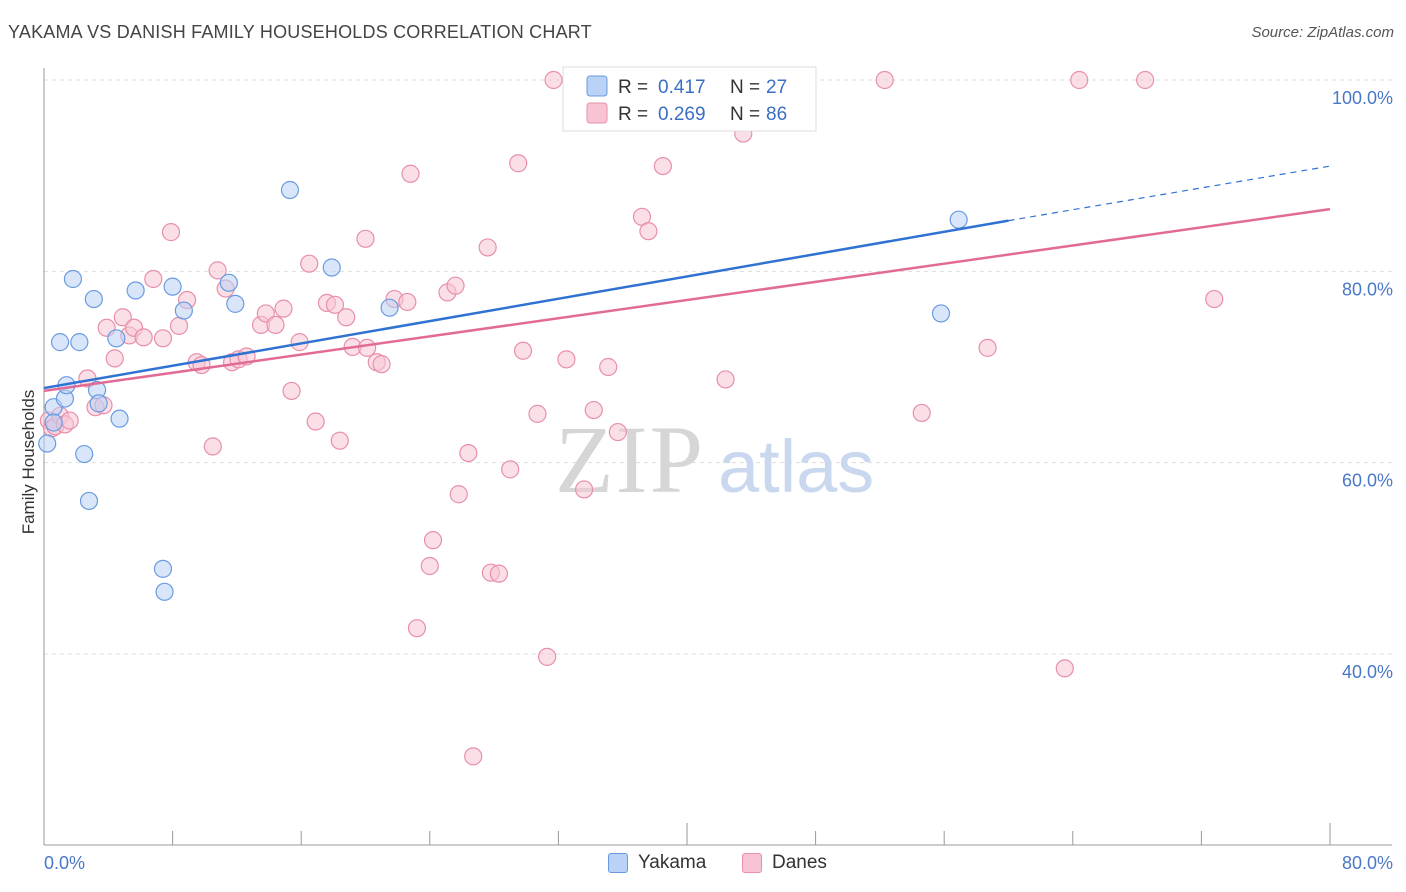 This screenshot has width=1406, height=892. What do you see at coordinates (689, 99) in the screenshot?
I see `stats-legend: R = 0.417 N = 27 R = 0.269 N = 86` at bounding box center [689, 99].